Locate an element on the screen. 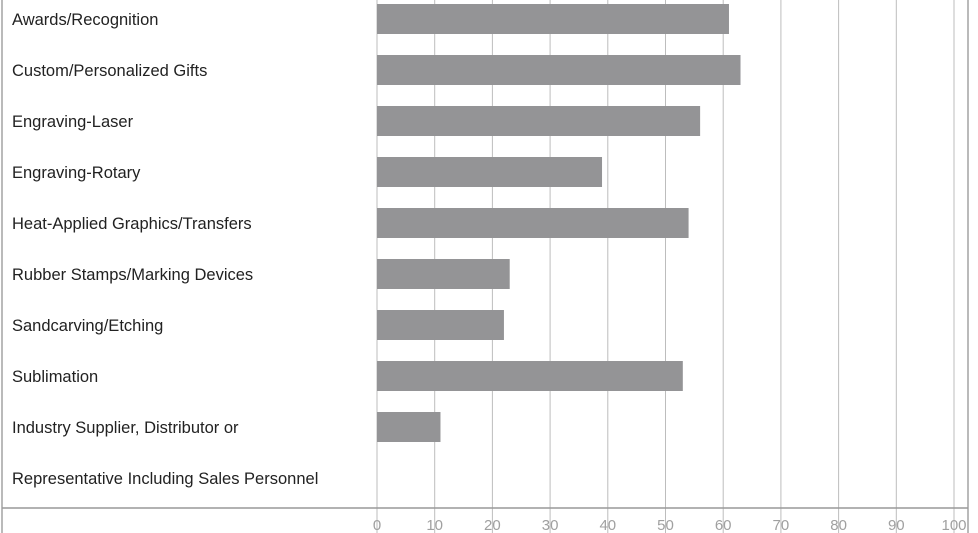 Image resolution: width=978 pixels, height=533 pixels. x-tick-label-50: 50 is located at coordinates (665, 525).